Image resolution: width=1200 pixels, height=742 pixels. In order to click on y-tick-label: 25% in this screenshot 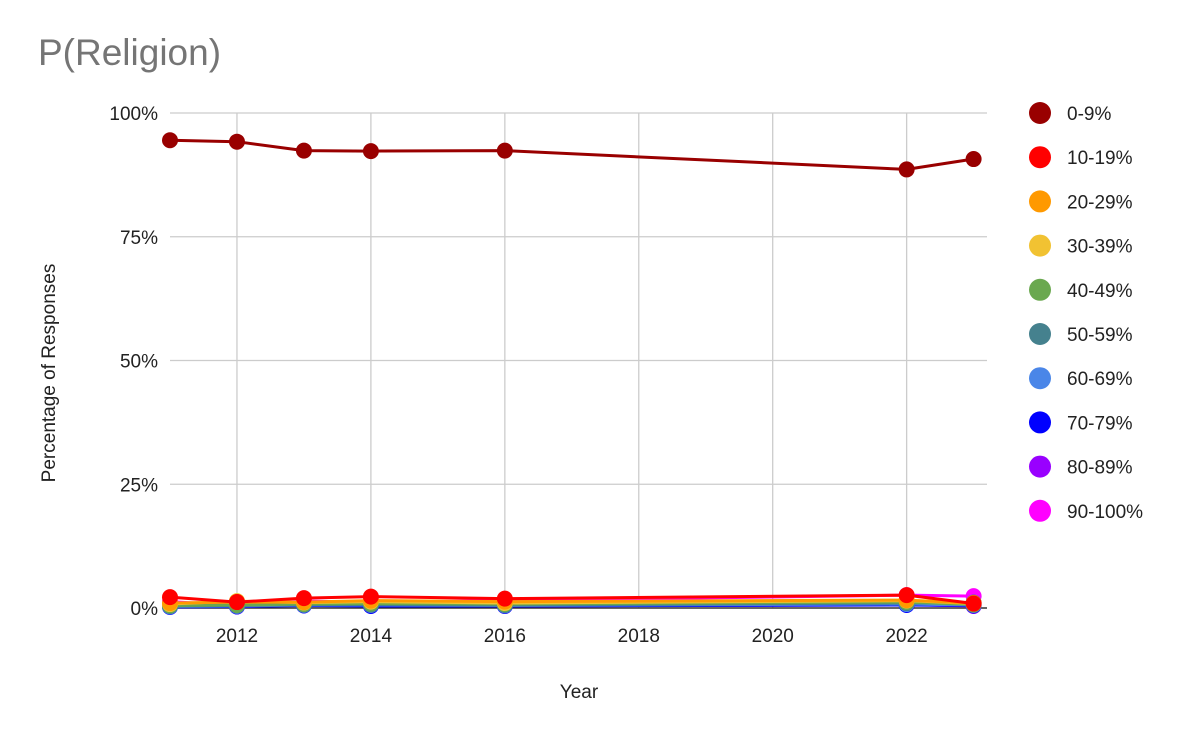, I will do `click(139, 485)`.